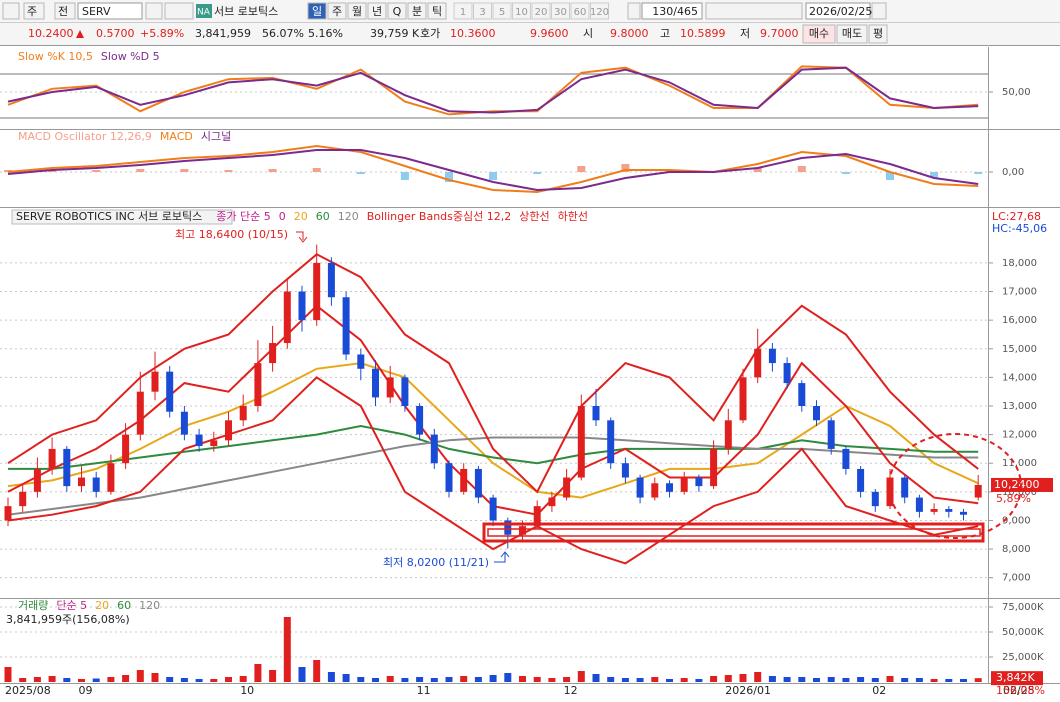 The image size is (1060, 702). What do you see at coordinates (65, 11) in the screenshot?
I see `scope-select` at bounding box center [65, 11].